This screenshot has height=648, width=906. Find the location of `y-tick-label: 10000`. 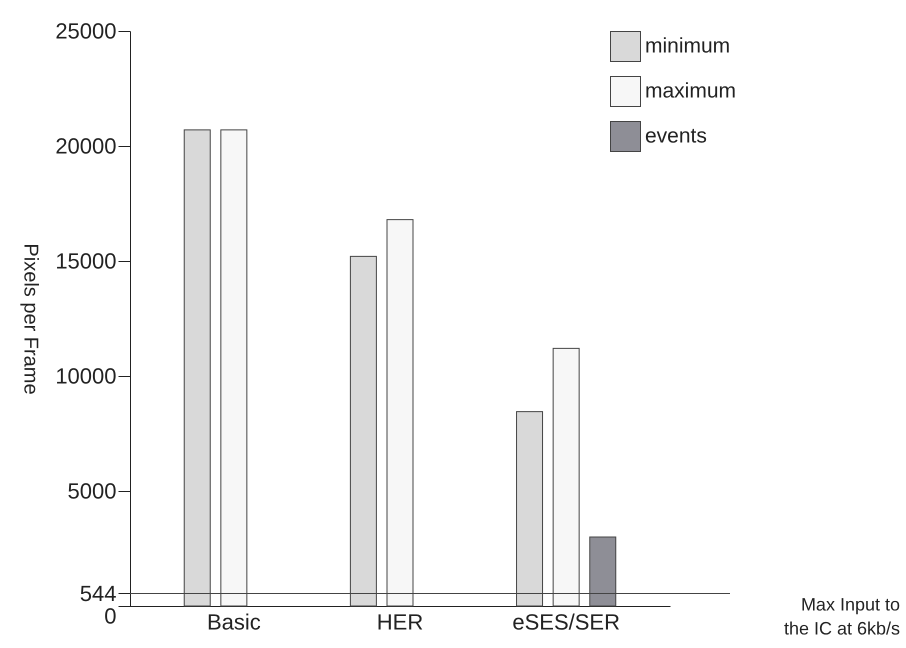

y-tick-label: 10000 is located at coordinates (85, 376).